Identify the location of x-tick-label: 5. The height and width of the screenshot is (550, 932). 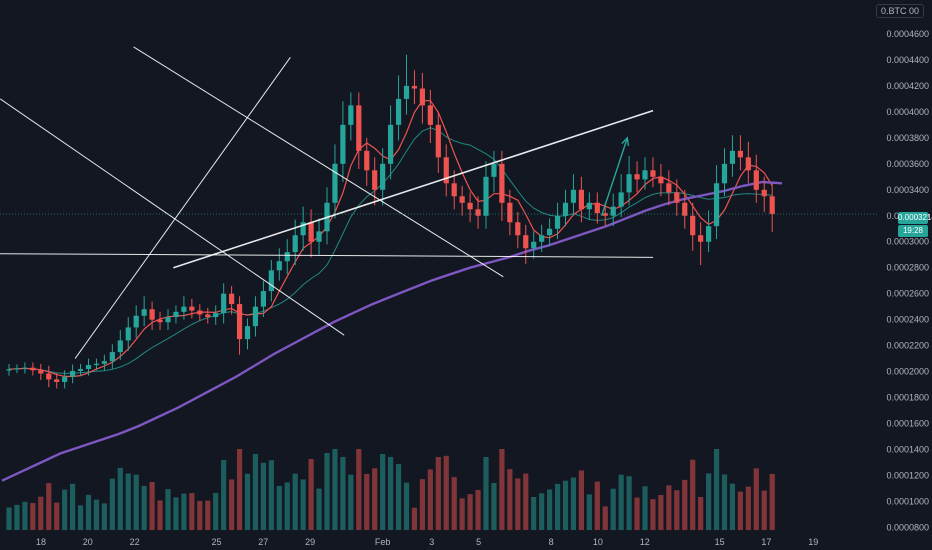
(478, 542).